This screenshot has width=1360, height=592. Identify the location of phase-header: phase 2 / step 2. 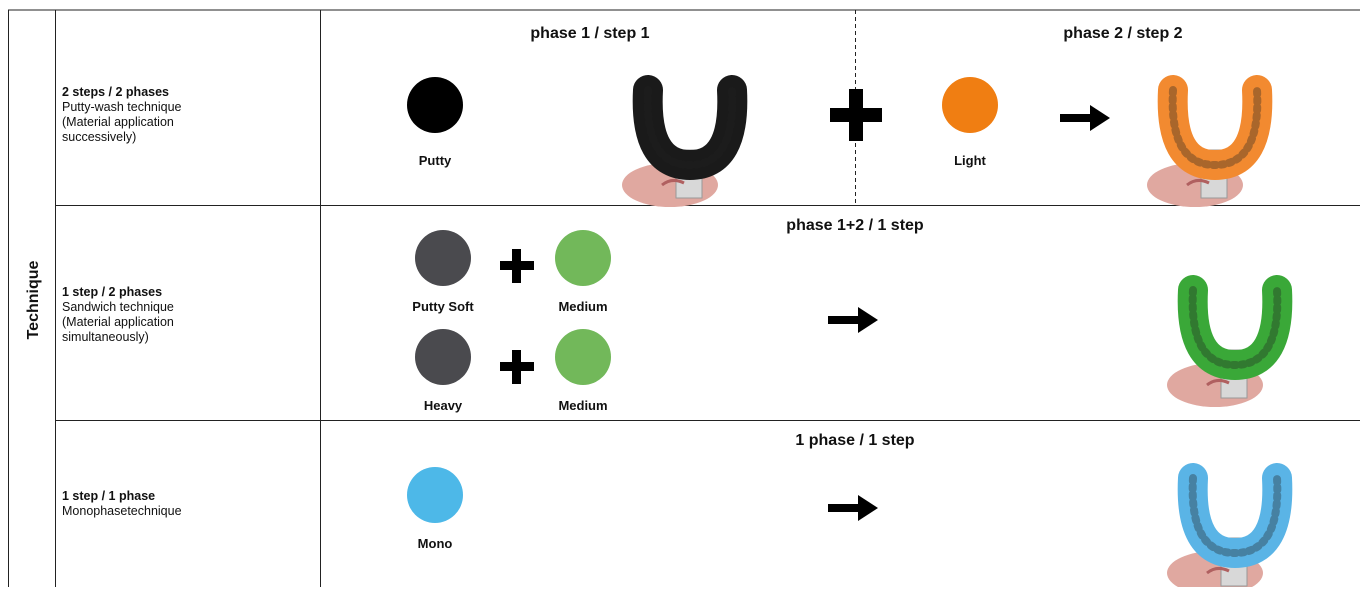
(1122, 33).